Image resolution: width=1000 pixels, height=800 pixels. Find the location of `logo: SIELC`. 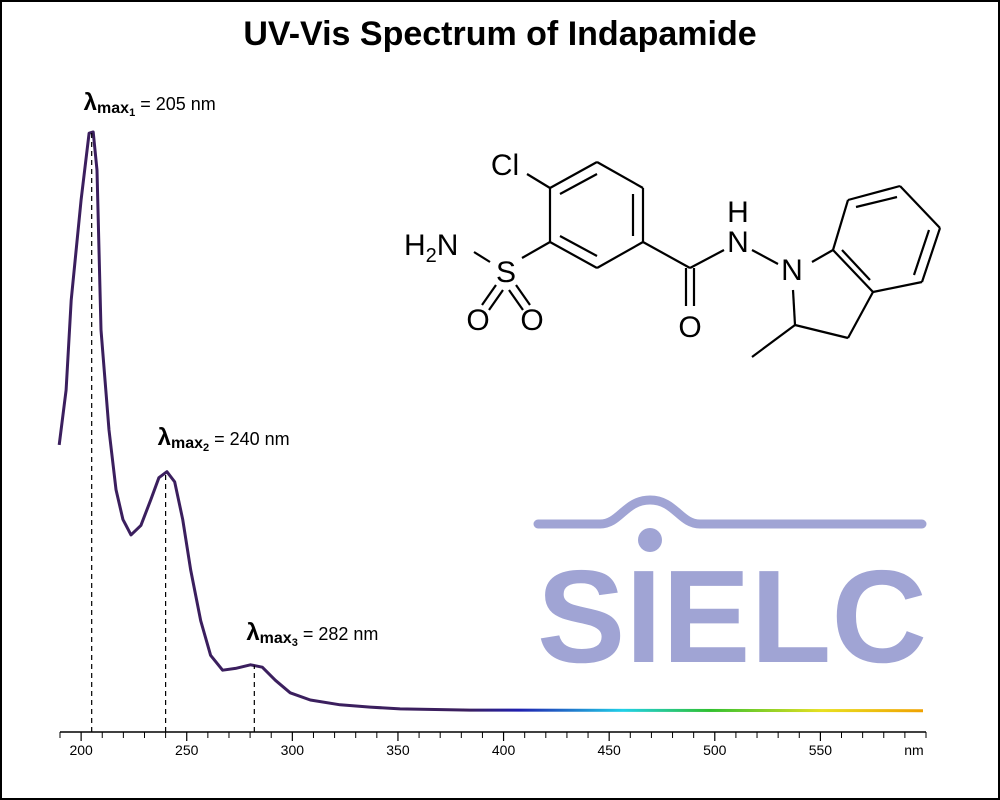

logo: SIELC is located at coordinates (730, 592).